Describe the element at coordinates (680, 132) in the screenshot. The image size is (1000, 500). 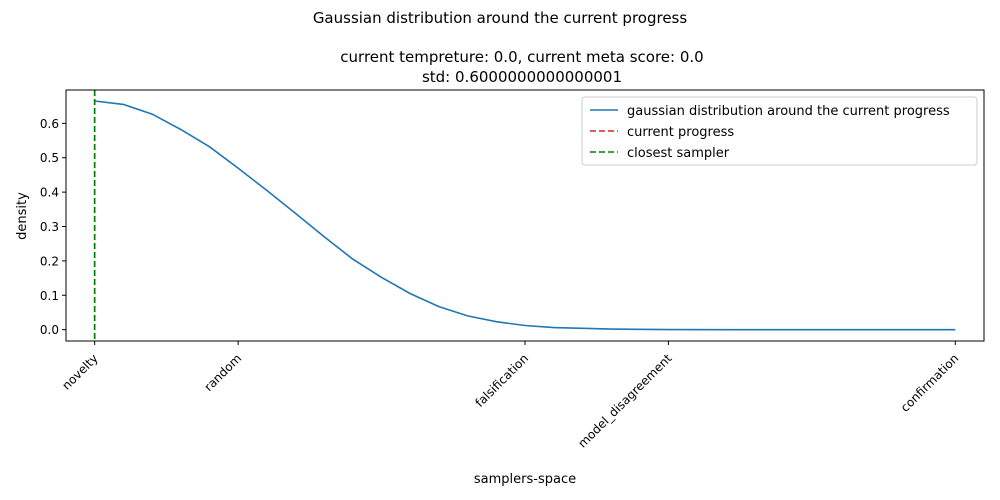
I see `legend-label-current-progress: current progress` at that location.